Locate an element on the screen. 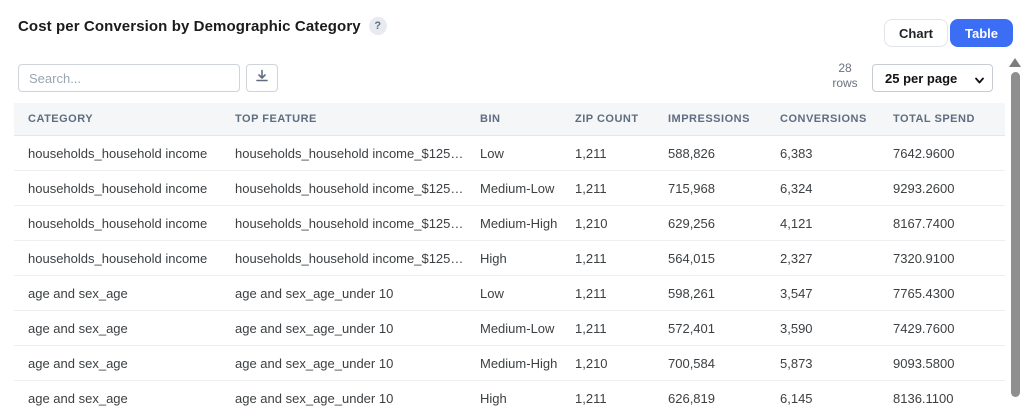  column-header: CONVERSIONS is located at coordinates (823, 119).